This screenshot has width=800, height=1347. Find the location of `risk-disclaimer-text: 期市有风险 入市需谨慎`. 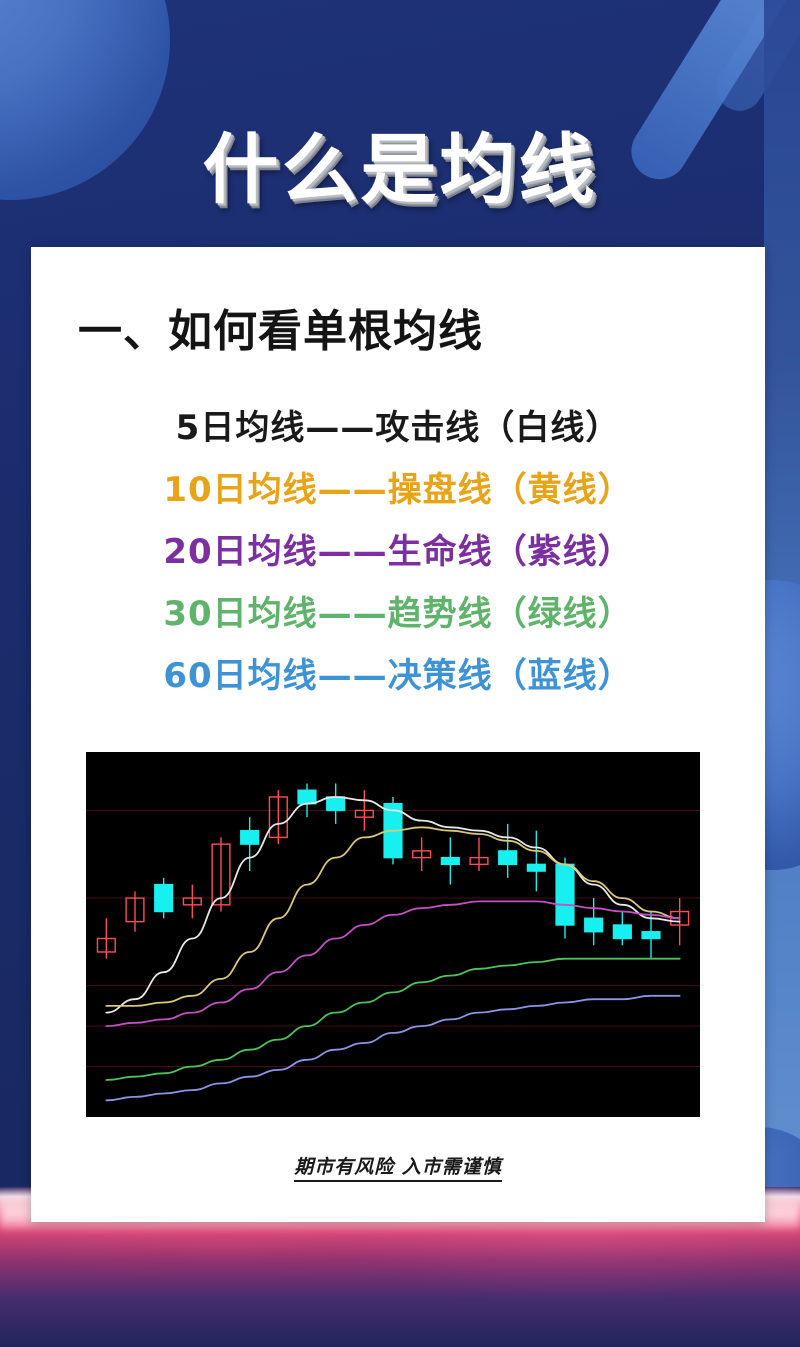

risk-disclaimer-text: 期市有风险 入市需谨慎 is located at coordinates (398, 1169).